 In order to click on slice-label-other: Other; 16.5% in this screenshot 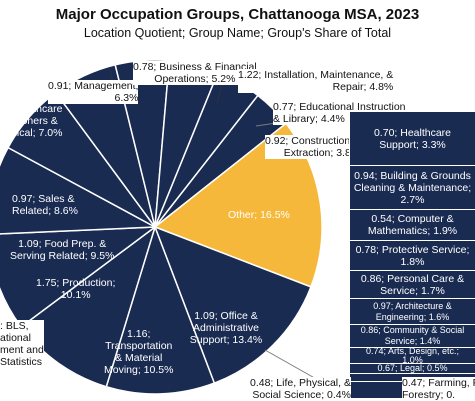, I will do `click(259, 215)`.